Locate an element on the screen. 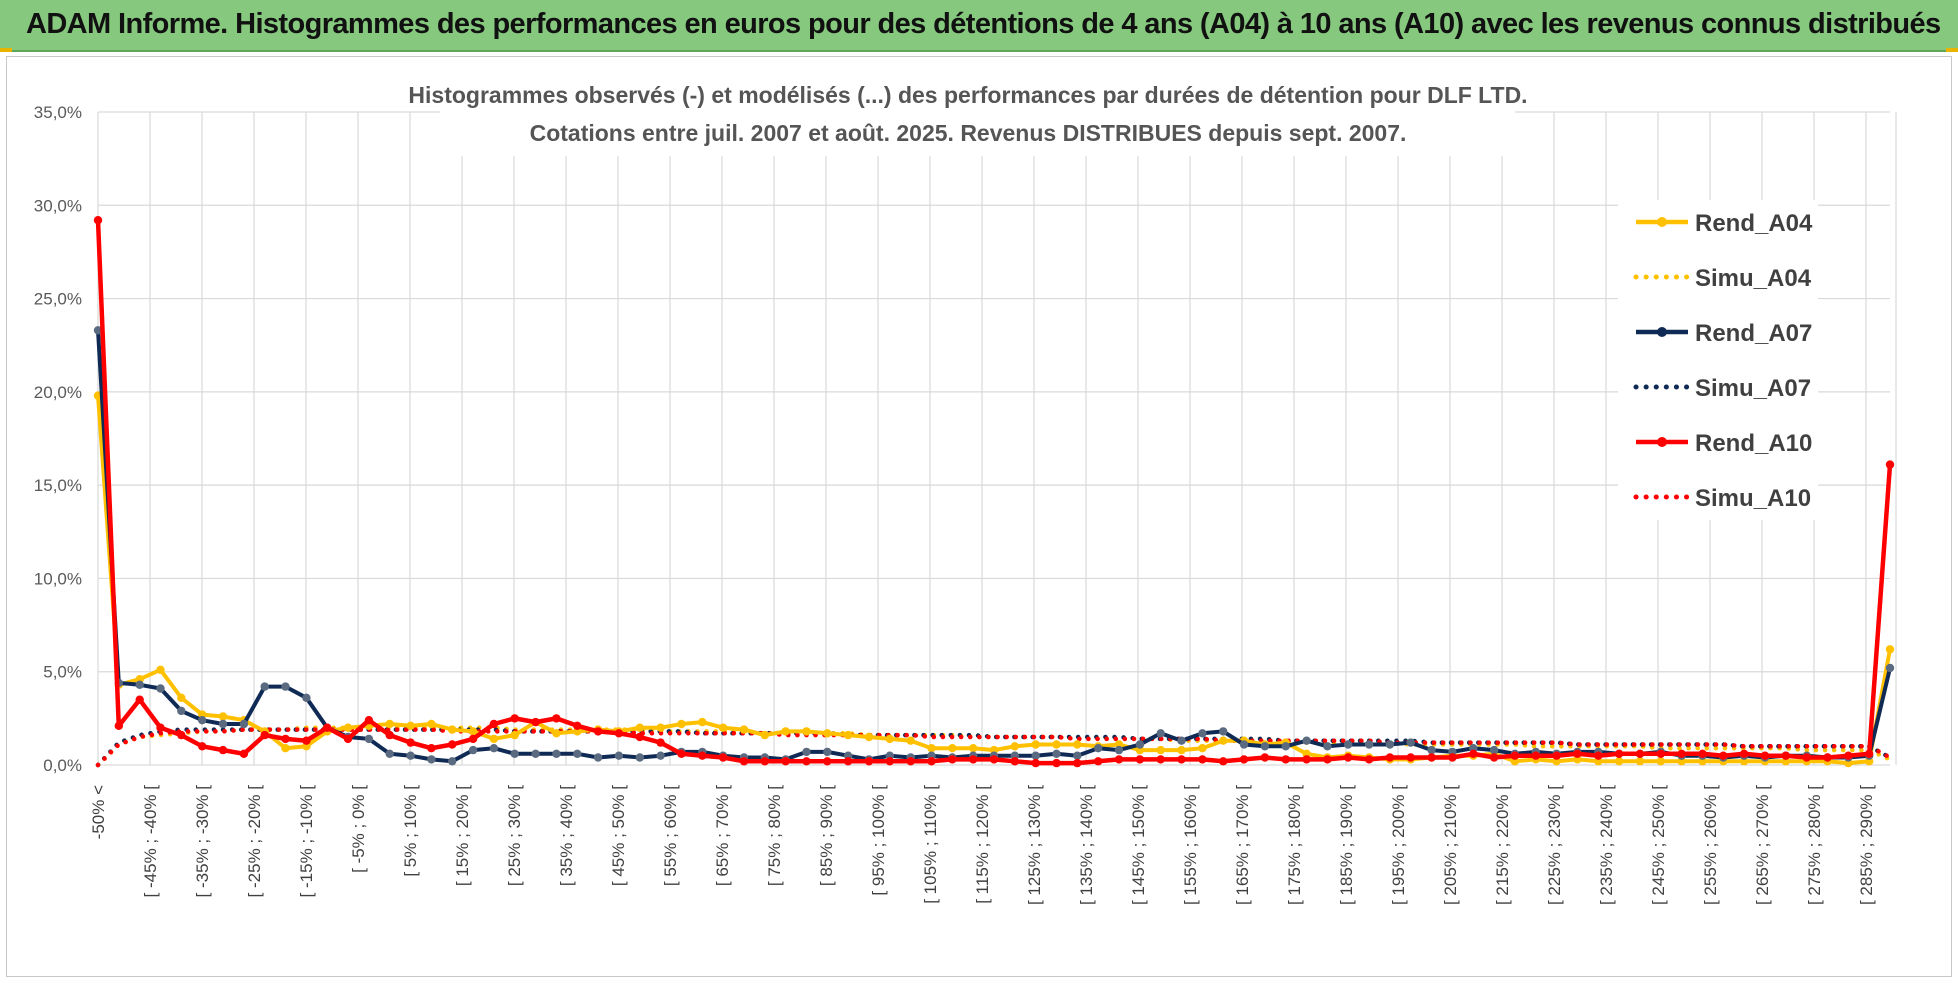 The height and width of the screenshot is (983, 1958). x-tick-label: [ 85% ; 90% [ is located at coordinates (826, 835).